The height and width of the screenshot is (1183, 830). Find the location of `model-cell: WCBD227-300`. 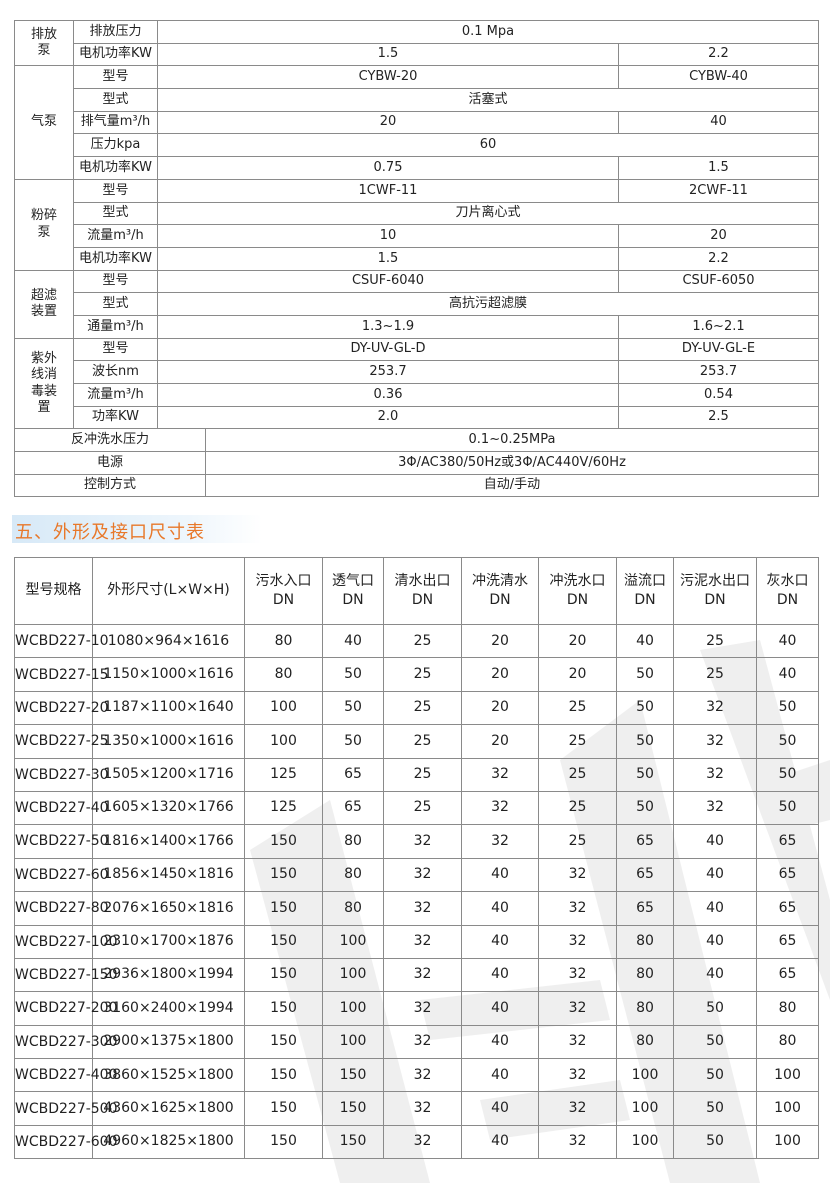

model-cell: WCBD227-300 is located at coordinates (66, 1042).